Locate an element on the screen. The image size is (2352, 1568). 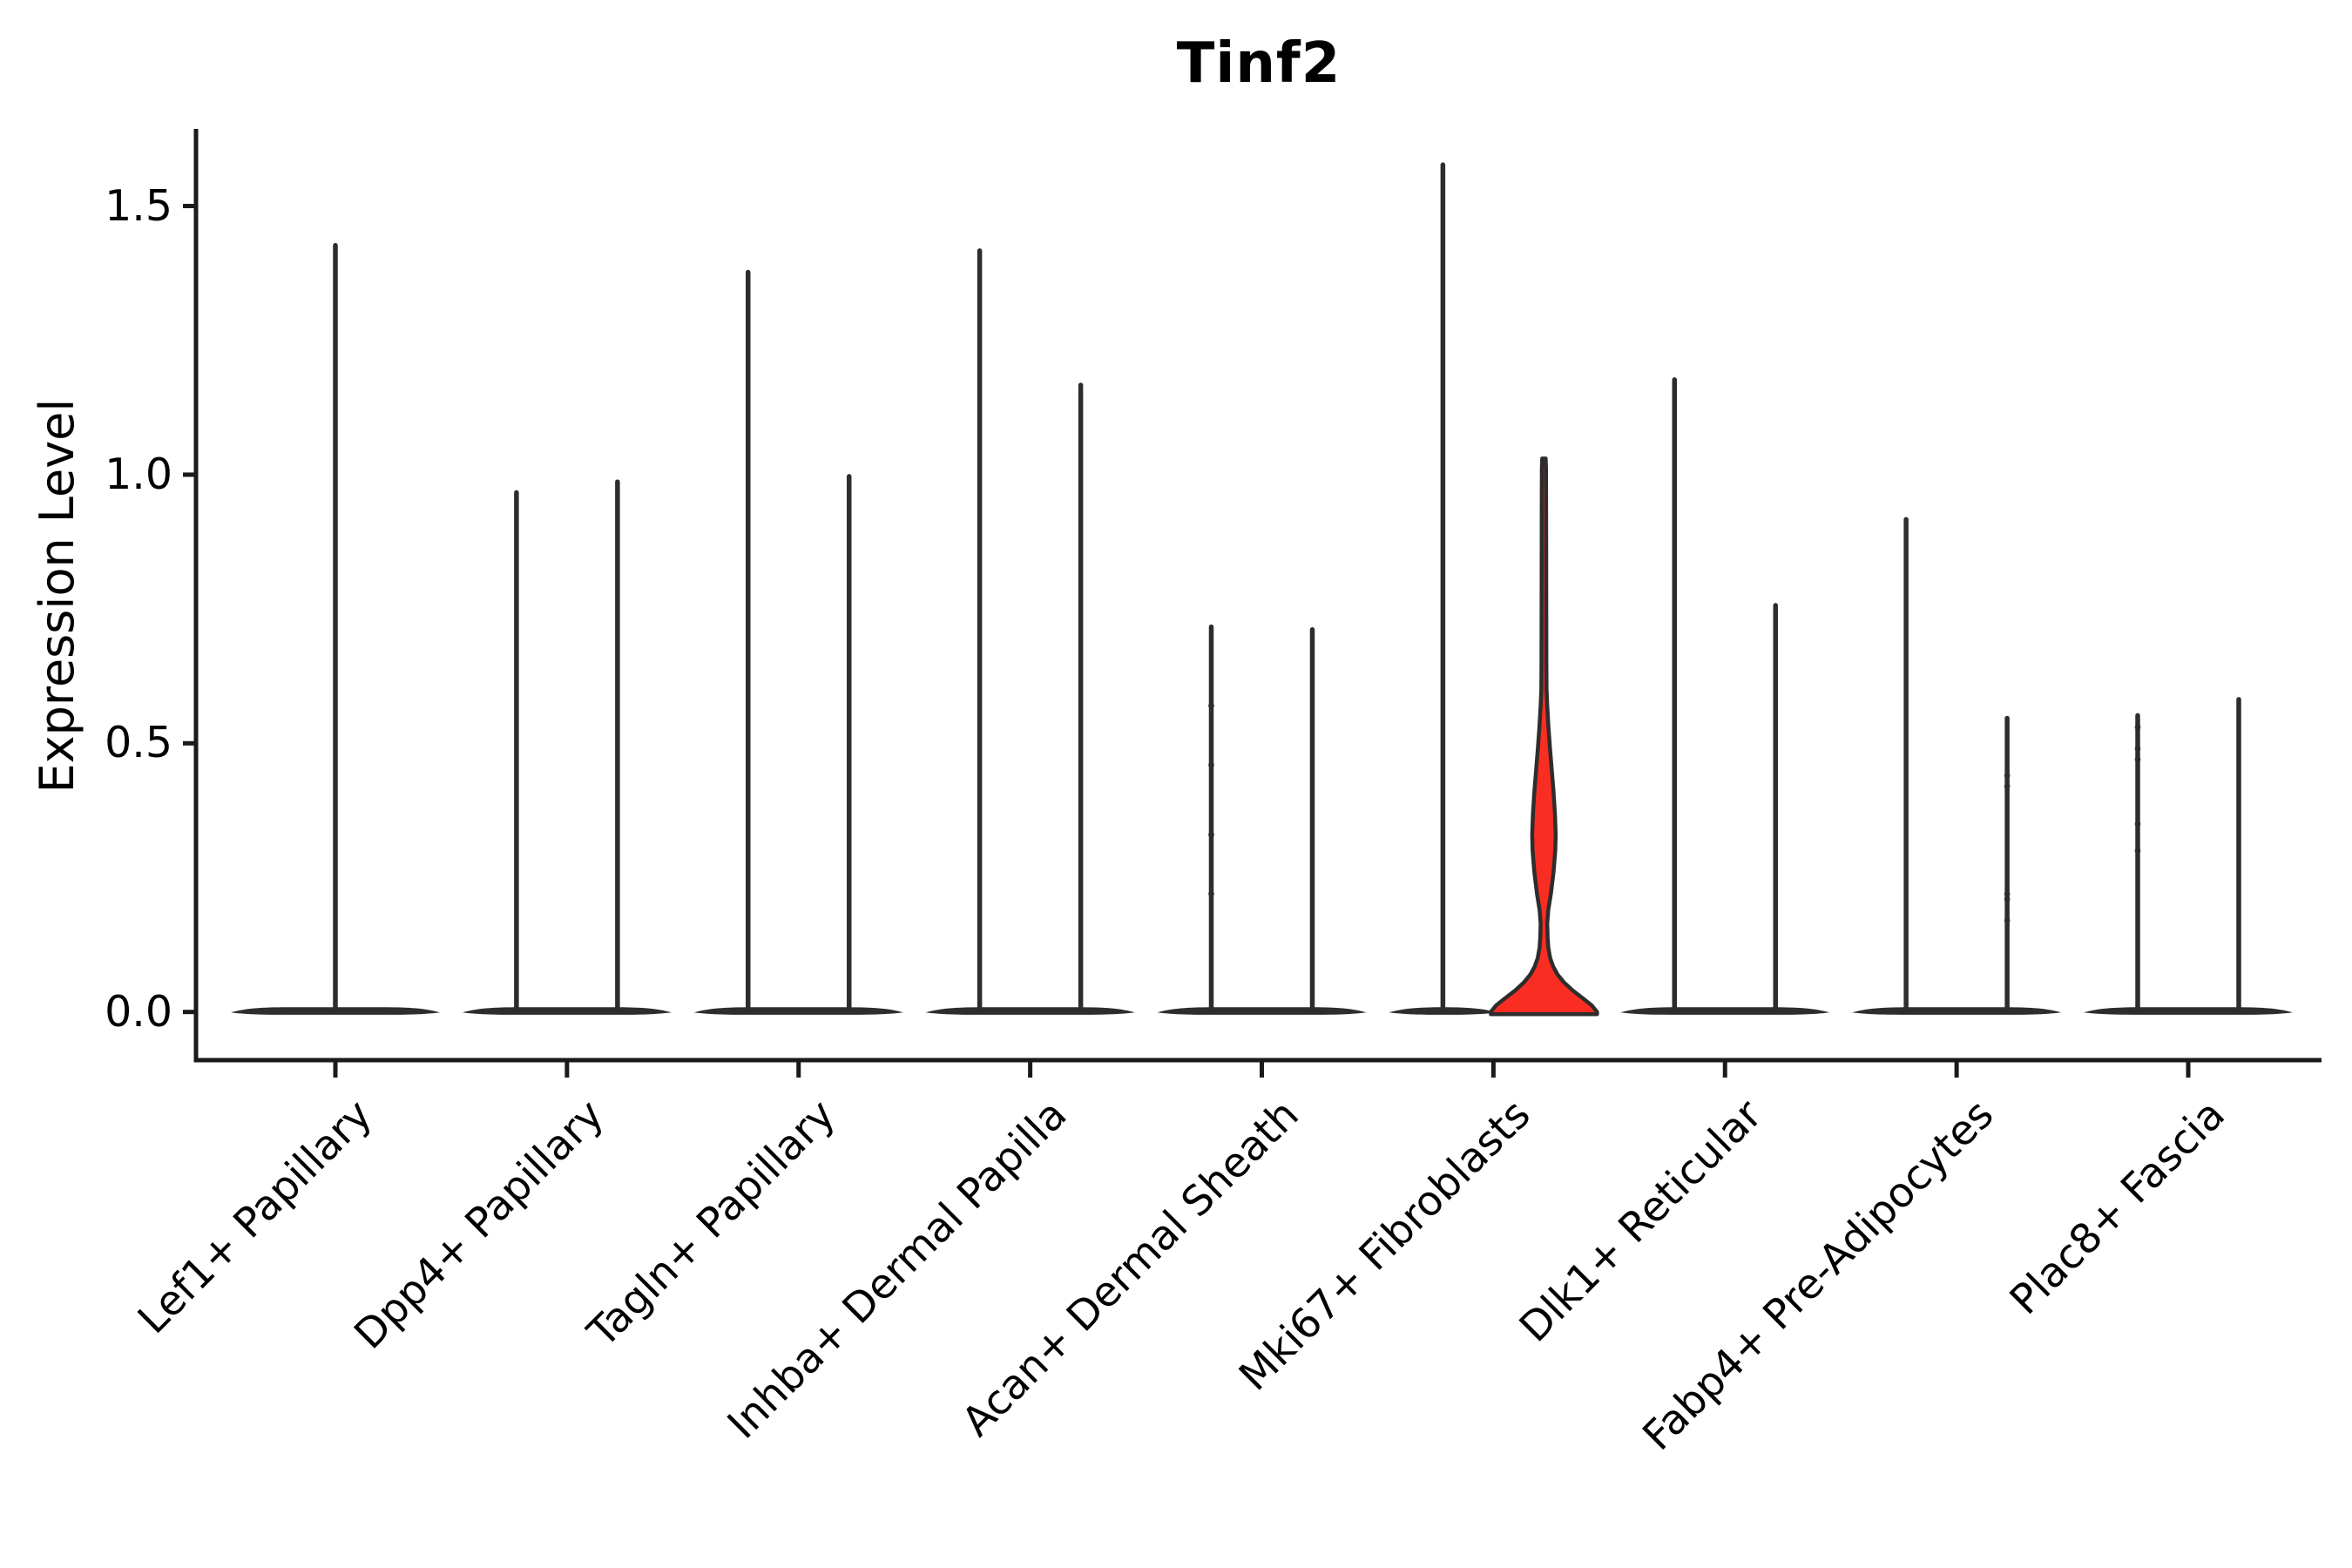
y-tick-label: 1.5 is located at coordinates (138, 205).